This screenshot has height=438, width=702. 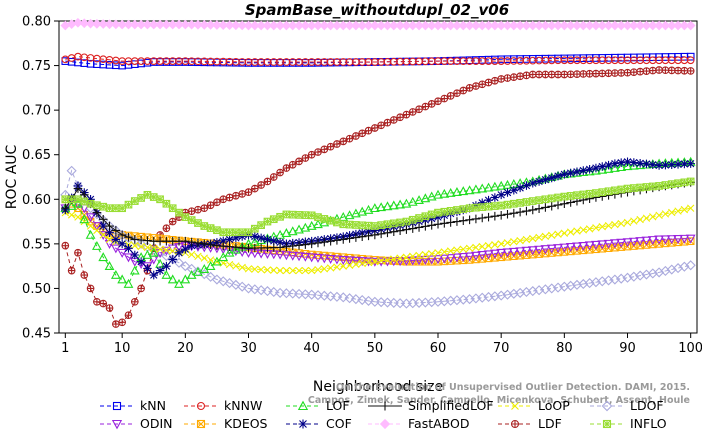 I want to click on legend-item-knnw: kNNW, so click(x=223, y=405).